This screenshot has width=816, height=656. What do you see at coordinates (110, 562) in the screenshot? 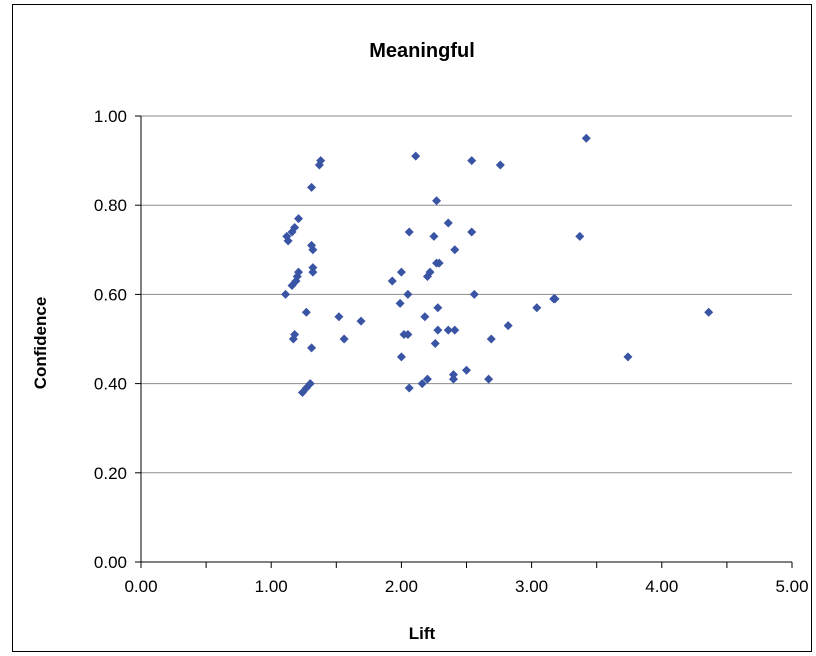
I see `y-tick-label: 0.00` at bounding box center [110, 562].